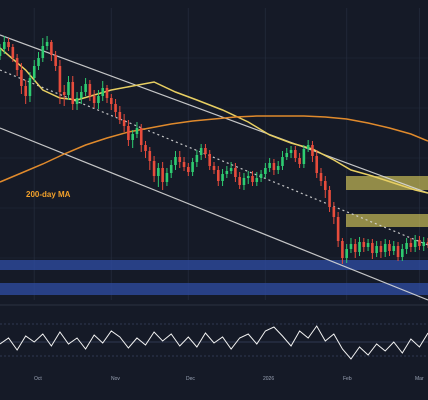 The image size is (428, 400). What do you see at coordinates (214, 341) in the screenshot?
I see `oscillator-layer` at bounding box center [214, 341].